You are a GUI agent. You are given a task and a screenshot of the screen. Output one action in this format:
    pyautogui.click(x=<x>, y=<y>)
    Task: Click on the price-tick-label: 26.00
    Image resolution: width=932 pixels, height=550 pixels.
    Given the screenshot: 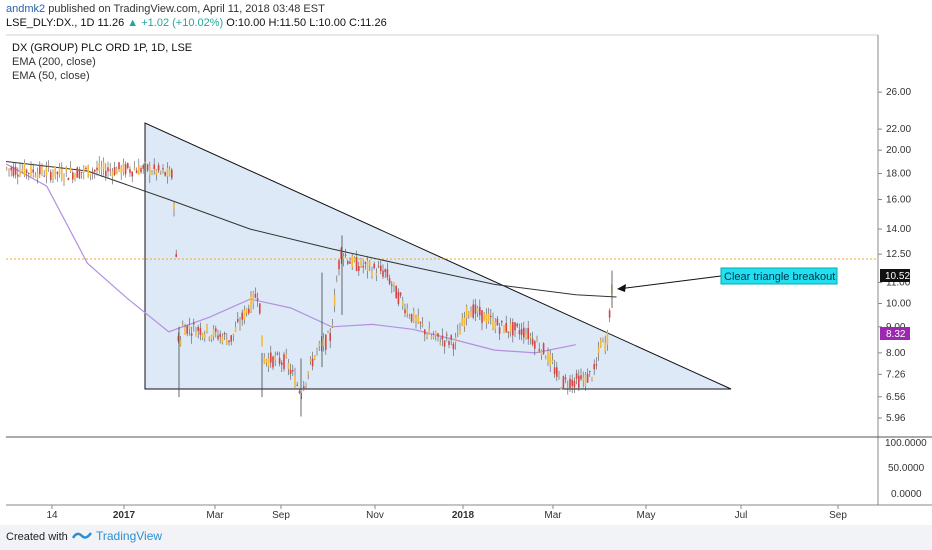 What is the action you would take?
    pyautogui.click(x=898, y=92)
    